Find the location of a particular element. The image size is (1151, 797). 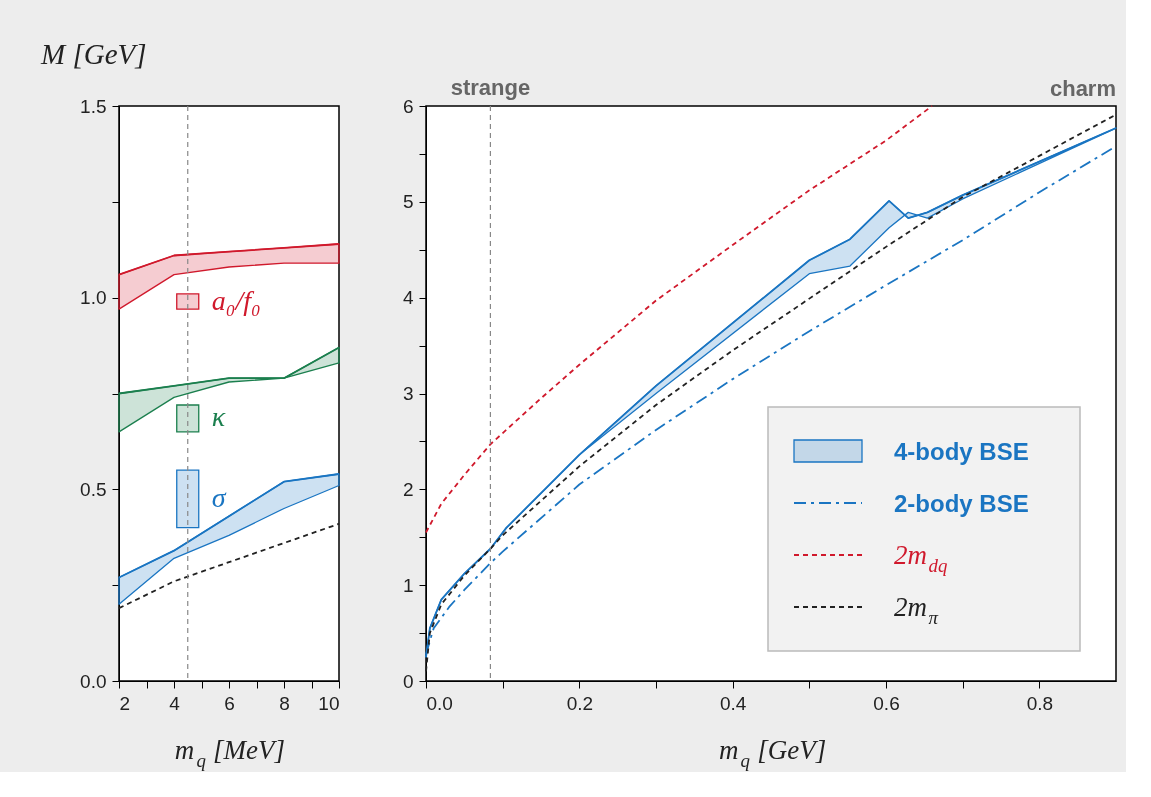

x-tick-label: 4 is located at coordinates (175, 703).